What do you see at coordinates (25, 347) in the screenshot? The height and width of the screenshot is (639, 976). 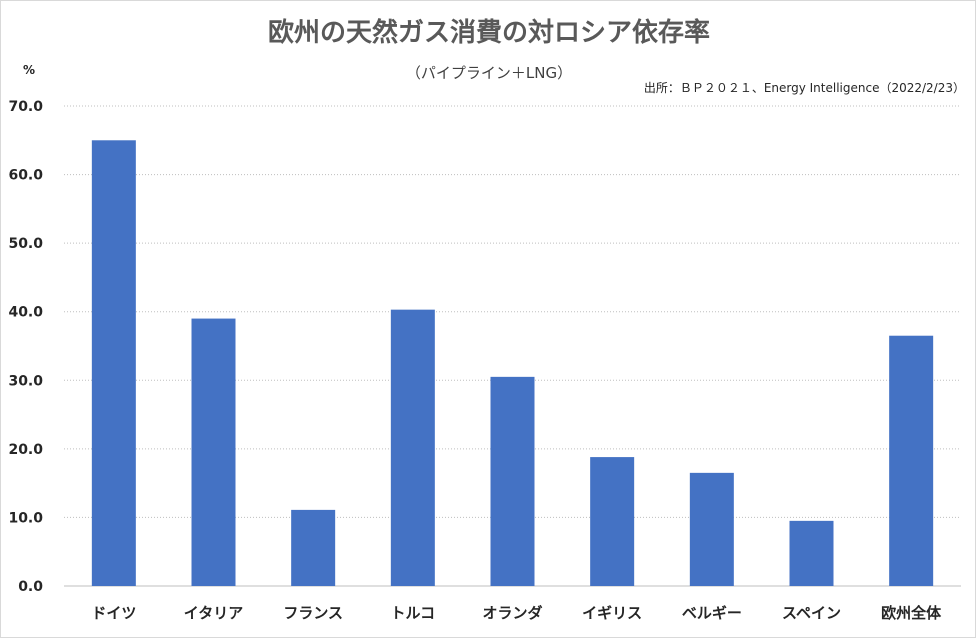 I see `y-axis-ticks: 0.0 10.0 20.0 30.0 40.0 50.0 60.0 70.0` at bounding box center [25, 347].